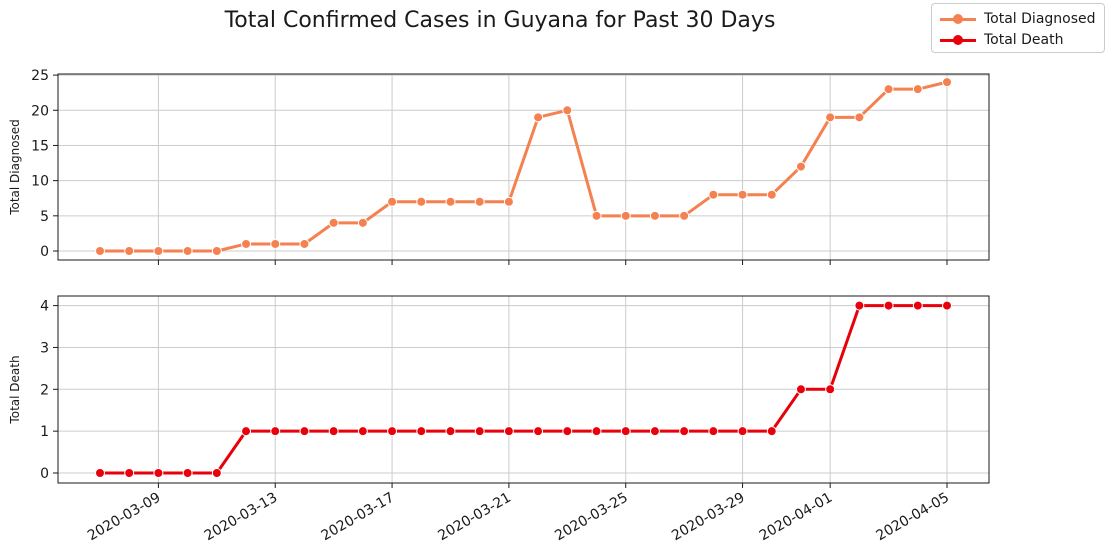  What do you see at coordinates (1024, 40) in the screenshot?
I see `legend-label-total-death: Total Death` at bounding box center [1024, 40].